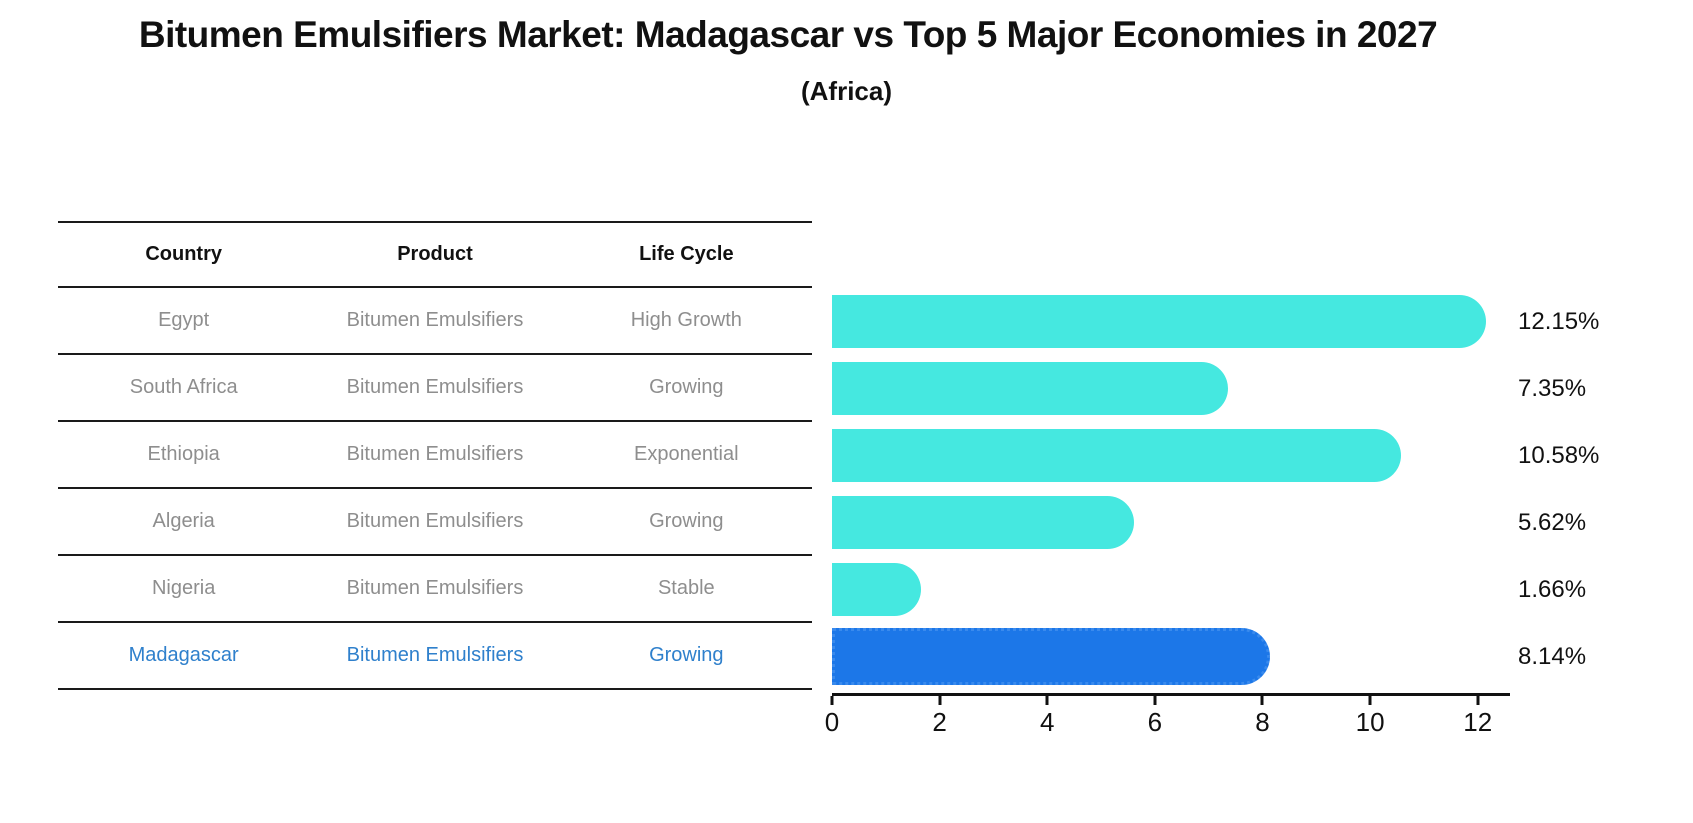 This screenshot has width=1693, height=823. Describe the element at coordinates (1552, 522) in the screenshot. I see `bar-value-label: 5.62%` at that location.